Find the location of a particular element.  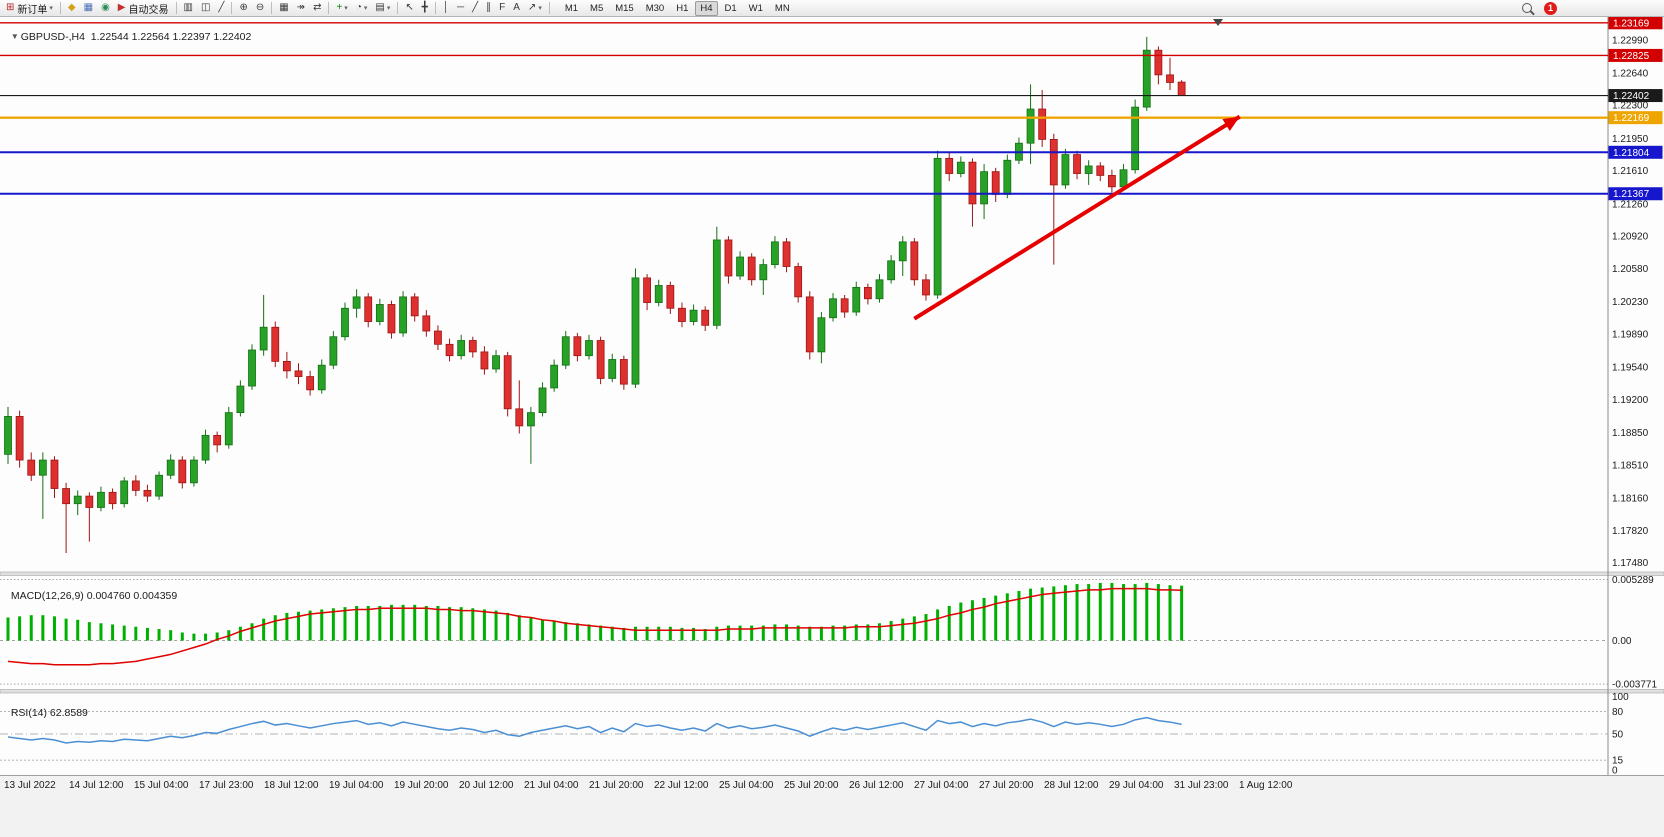

chart-window-button: ◆ is located at coordinates (72, 8).